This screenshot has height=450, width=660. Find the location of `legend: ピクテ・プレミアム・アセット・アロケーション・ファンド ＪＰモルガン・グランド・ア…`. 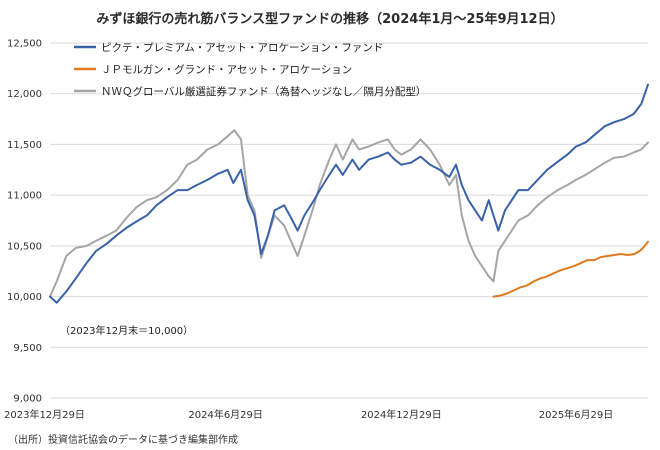

legend: ピクテ・プレミアム・アセット・アロケーション・ファンド ＪＰモルガン・グランド・ア… is located at coordinates (250, 70).